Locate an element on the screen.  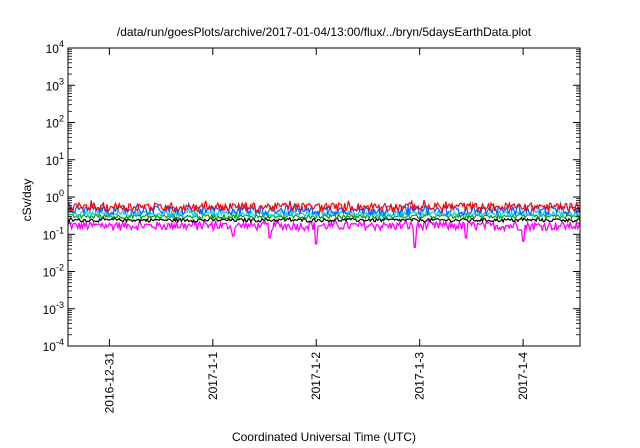
y-tick-label: 10⁻³ is located at coordinates (53, 308).